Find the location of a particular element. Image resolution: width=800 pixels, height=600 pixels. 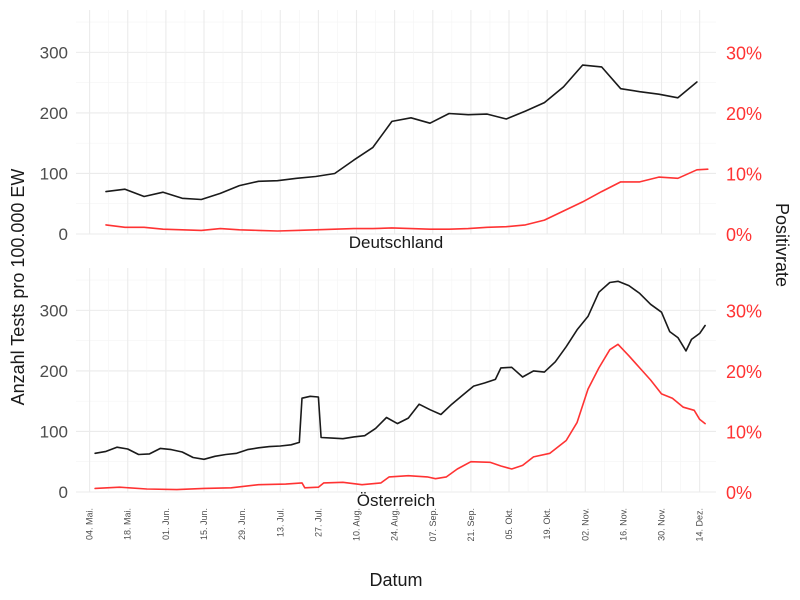

x-tick-label: 02. Nov. is located at coordinates (585, 524).